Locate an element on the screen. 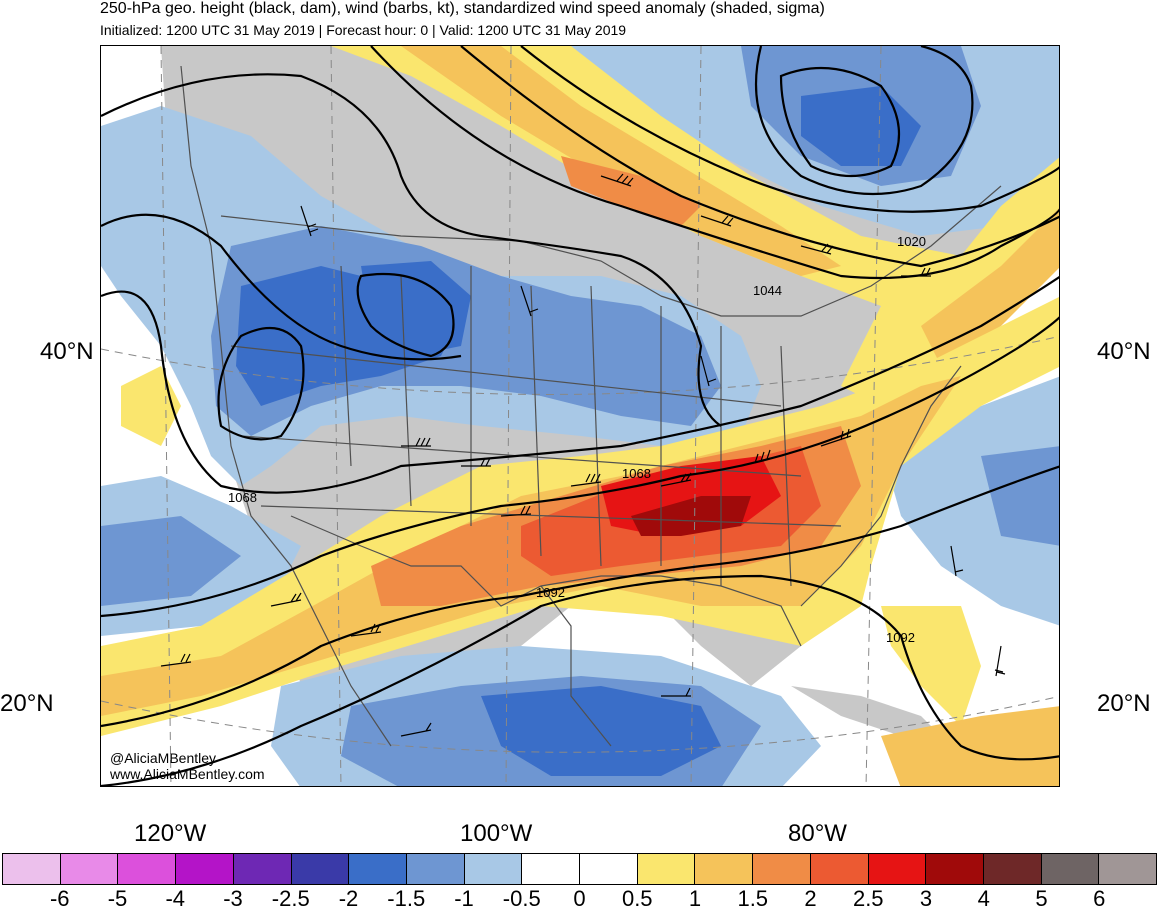 This screenshot has width=1160, height=912. colorbar-label: -0.5 is located at coordinates (521, 898).